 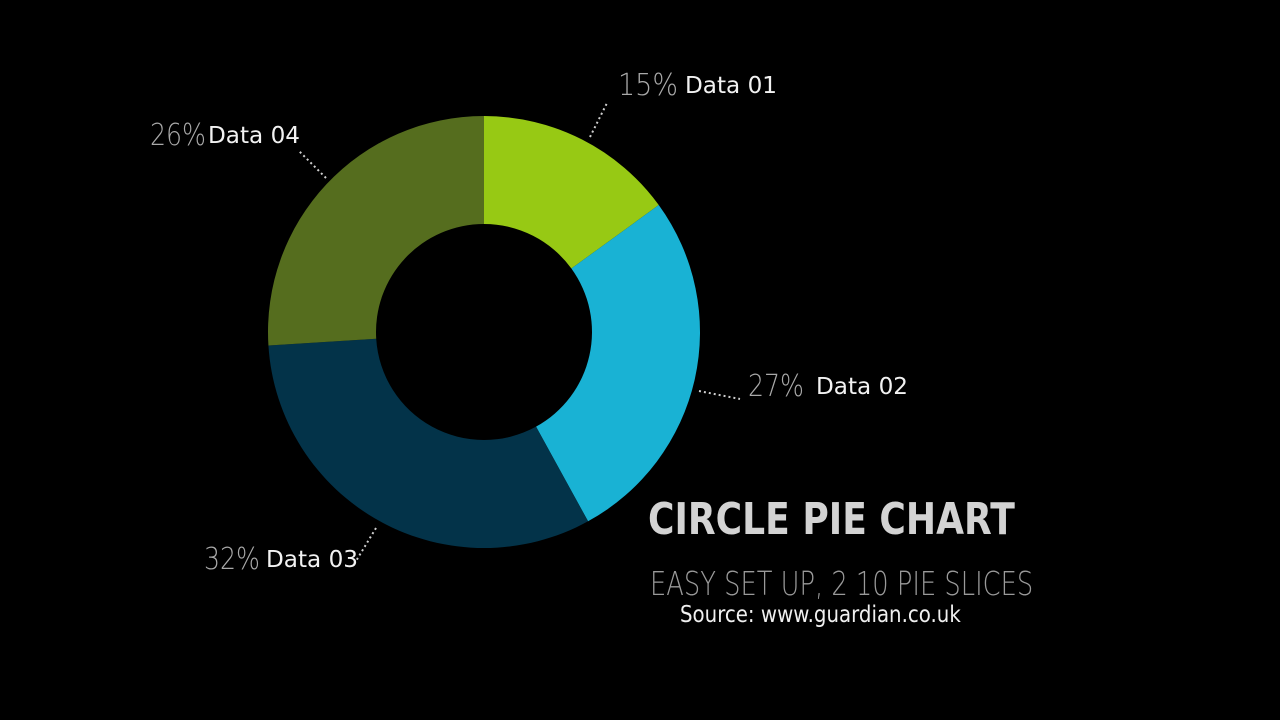 What do you see at coordinates (648, 85) in the screenshot?
I see `slice-percent-label: 15%` at bounding box center [648, 85].